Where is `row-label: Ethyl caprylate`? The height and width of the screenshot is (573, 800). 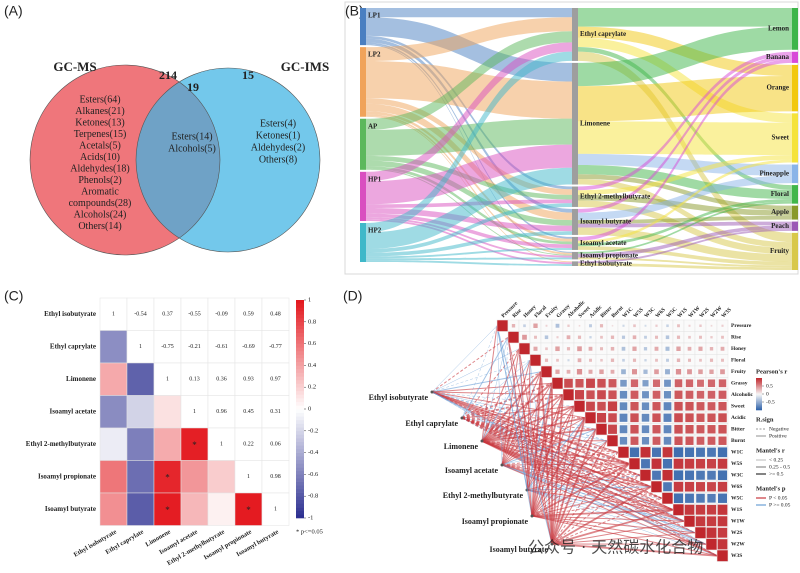 row-label: Ethyl caprylate is located at coordinates (73, 346).